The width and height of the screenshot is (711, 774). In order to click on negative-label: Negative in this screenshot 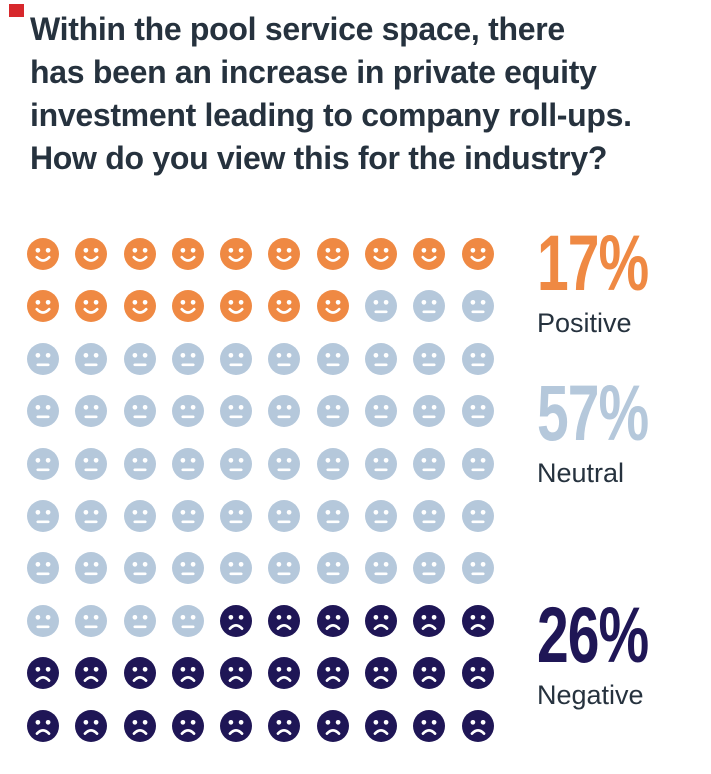, I will do `click(590, 695)`.